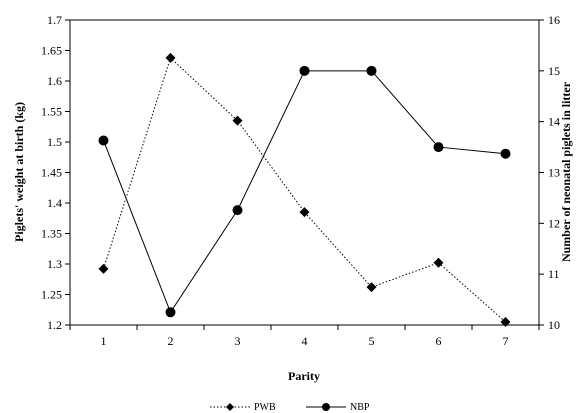 This screenshot has height=413, width=581. I want to click on x-axis-label: Parity, so click(304, 376).